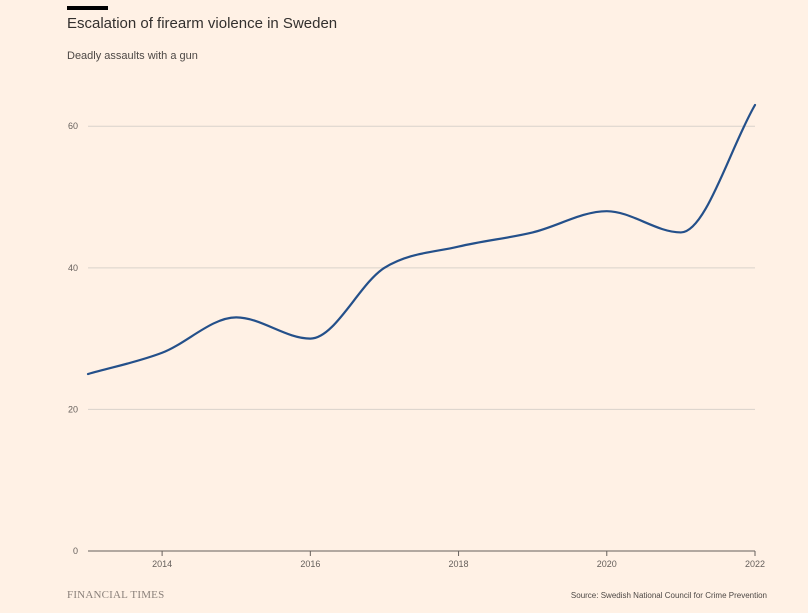 The image size is (808, 613). I want to click on y-axis-ticks: 0 20 40 60, so click(73, 338).